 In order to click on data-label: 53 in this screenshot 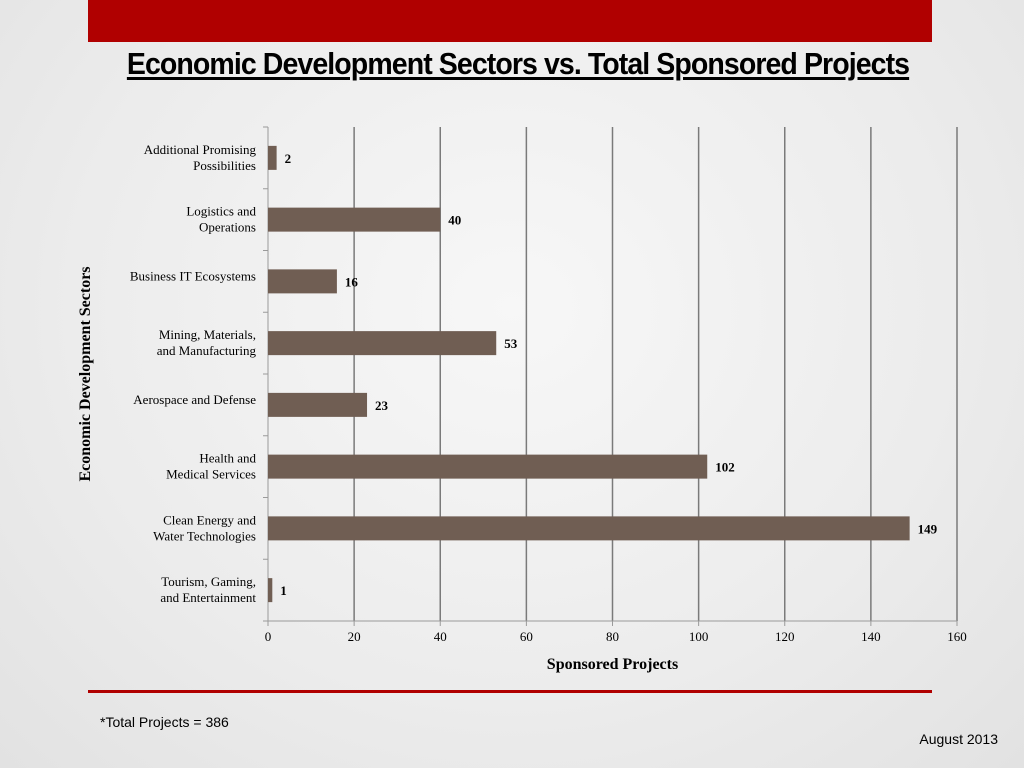, I will do `click(511, 343)`.